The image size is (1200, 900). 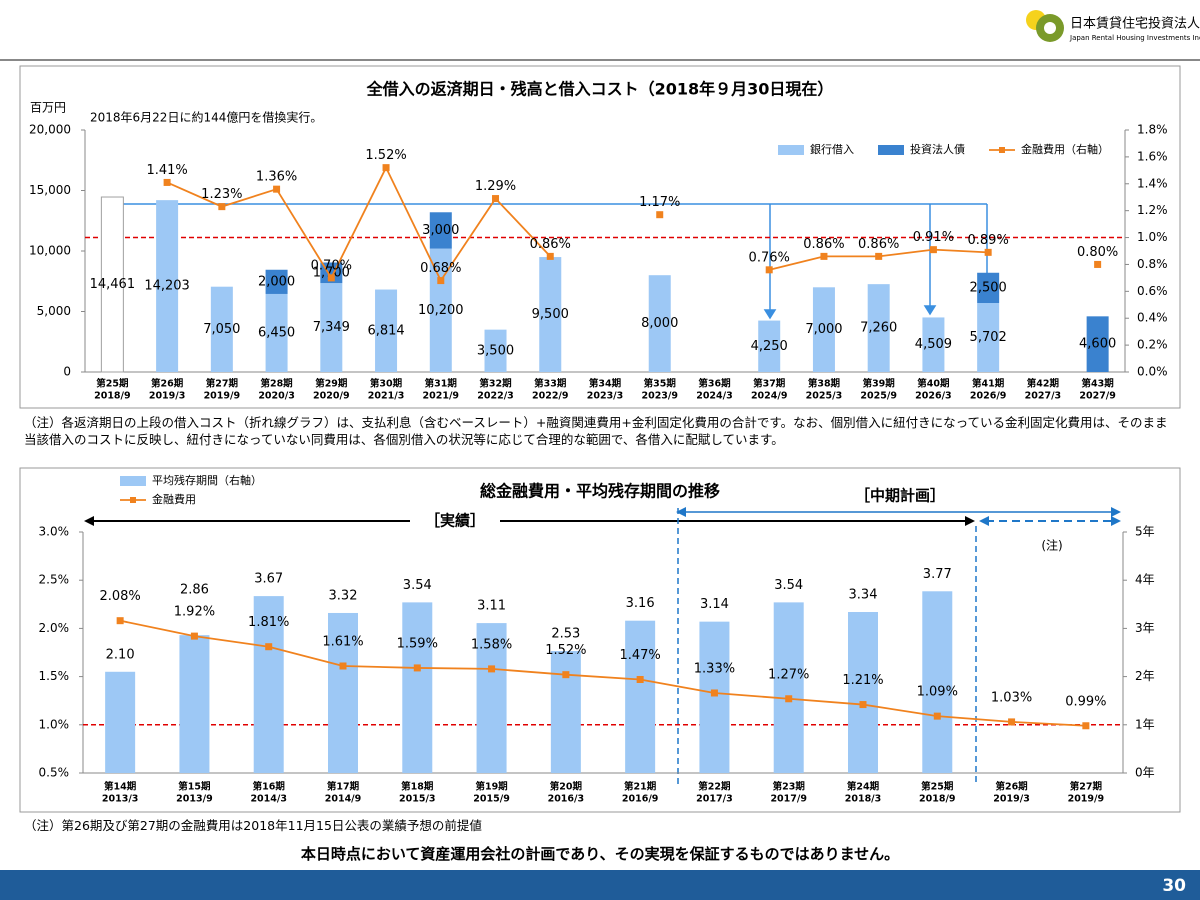 I want to click on bar-label: 3,000, so click(x=440, y=230).